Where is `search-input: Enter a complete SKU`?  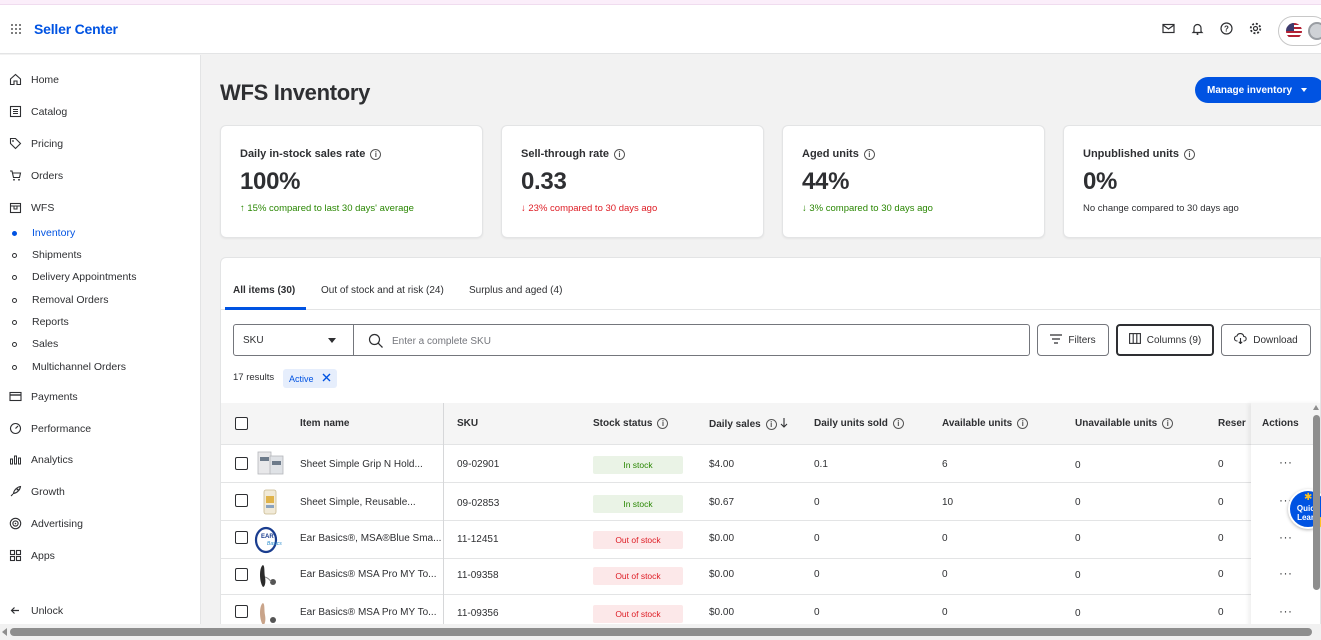 search-input: Enter a complete SKU is located at coordinates (691, 340).